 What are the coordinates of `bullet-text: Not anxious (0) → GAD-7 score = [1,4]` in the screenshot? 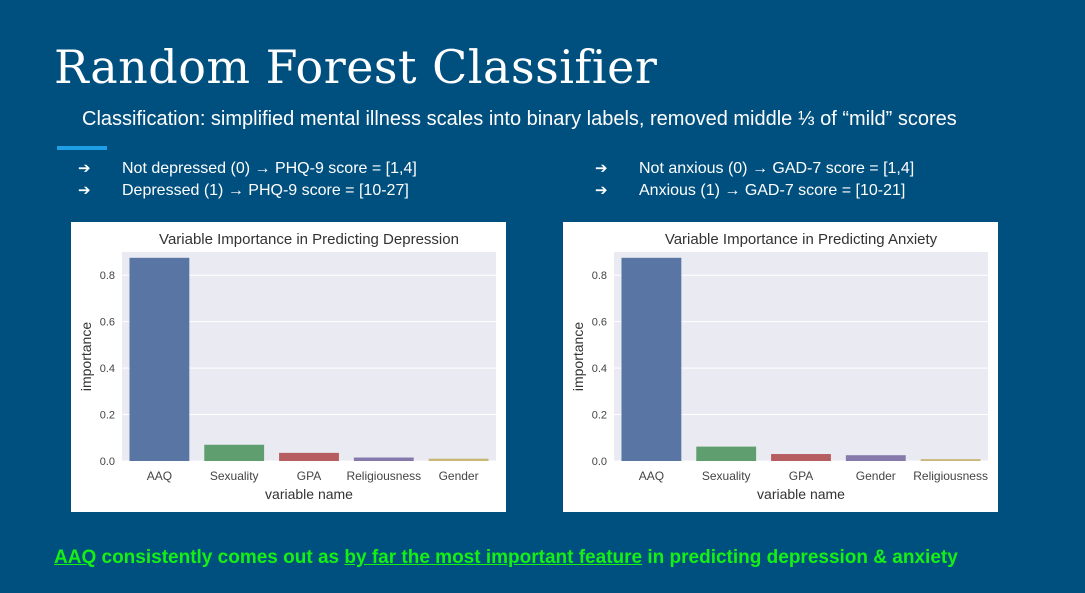 It's located at (777, 168).